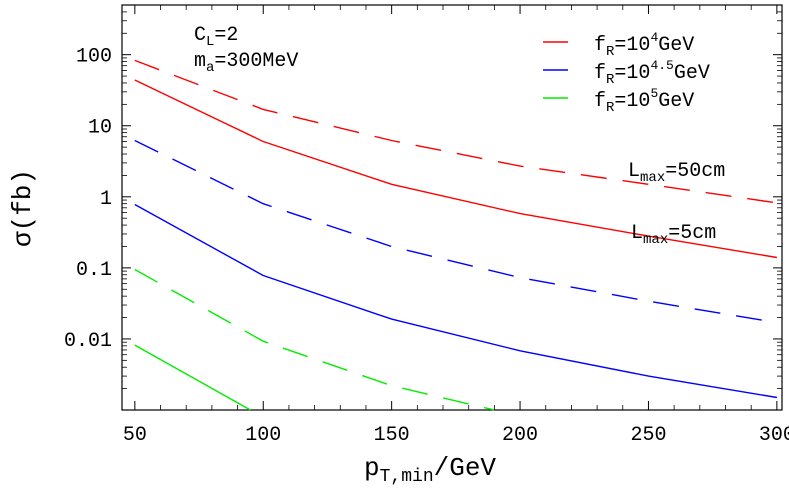 The width and height of the screenshot is (789, 488). I want to click on y-axis-label: σ(fb), so click(23, 208).